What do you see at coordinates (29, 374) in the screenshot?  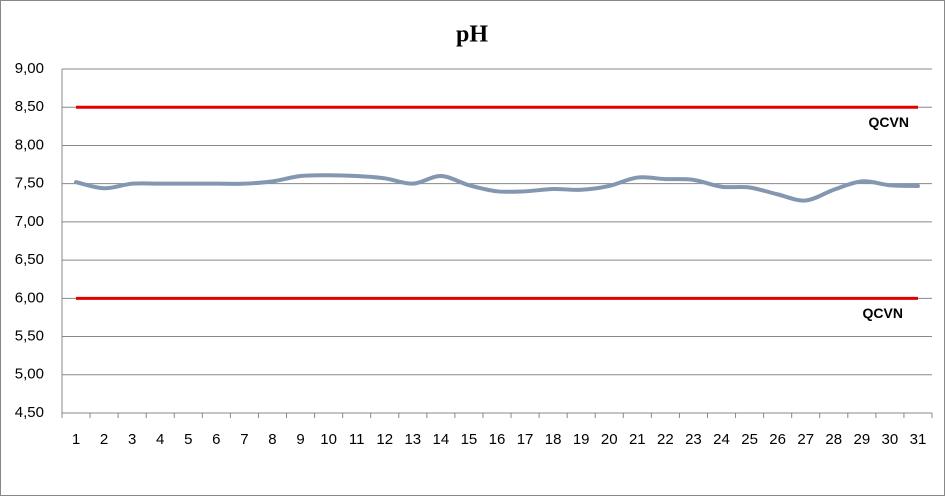 I see `y-tick-label: 5,00` at bounding box center [29, 374].